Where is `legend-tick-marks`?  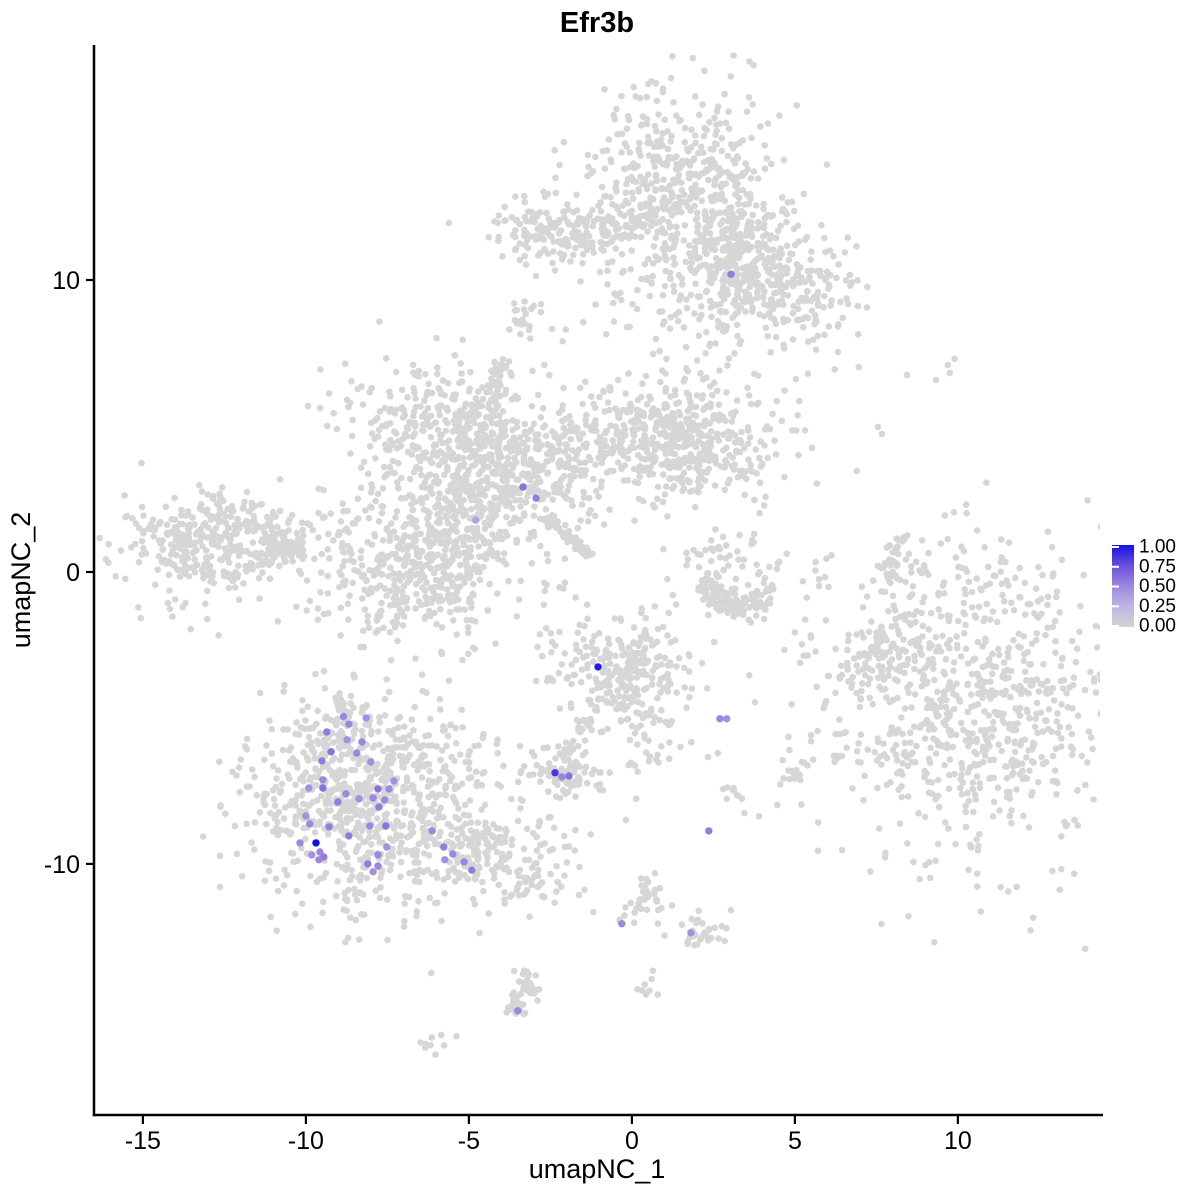 legend-tick-marks is located at coordinates (1115, 586).